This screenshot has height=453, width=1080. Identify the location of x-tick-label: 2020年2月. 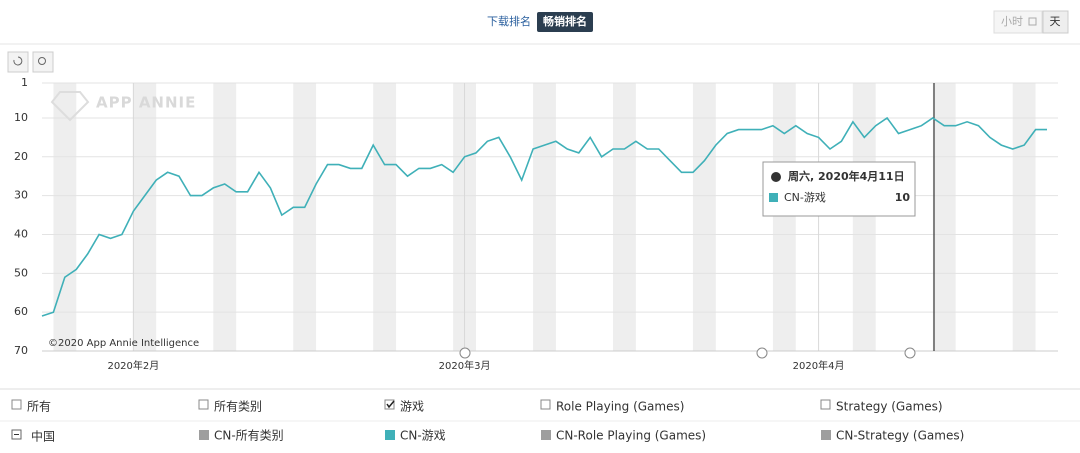
(133, 365).